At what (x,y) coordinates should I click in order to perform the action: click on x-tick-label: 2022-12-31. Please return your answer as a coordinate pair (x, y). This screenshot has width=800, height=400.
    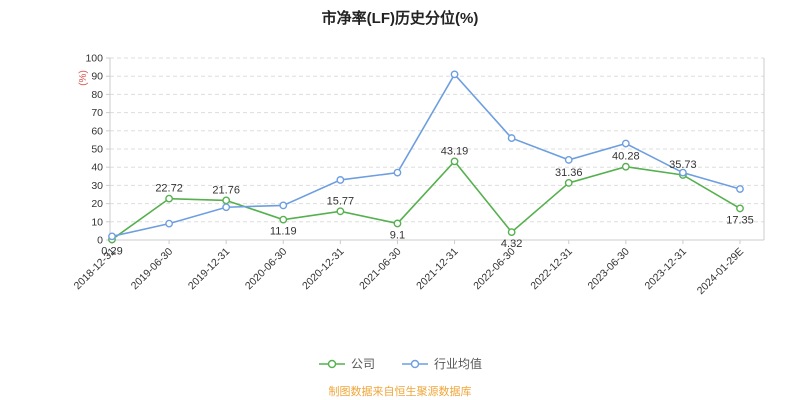
    Looking at the image, I should click on (551, 269).